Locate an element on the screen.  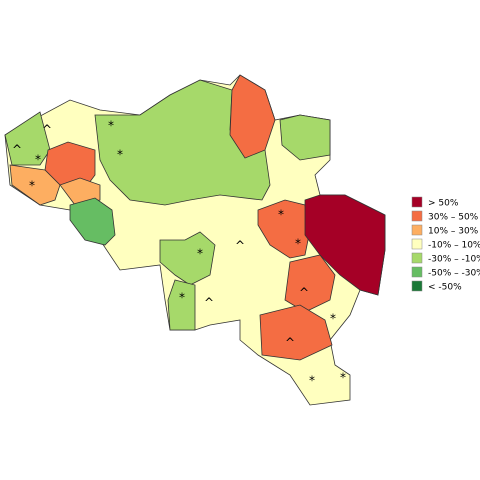
legend-label: > 50% is located at coordinates (443, 204).